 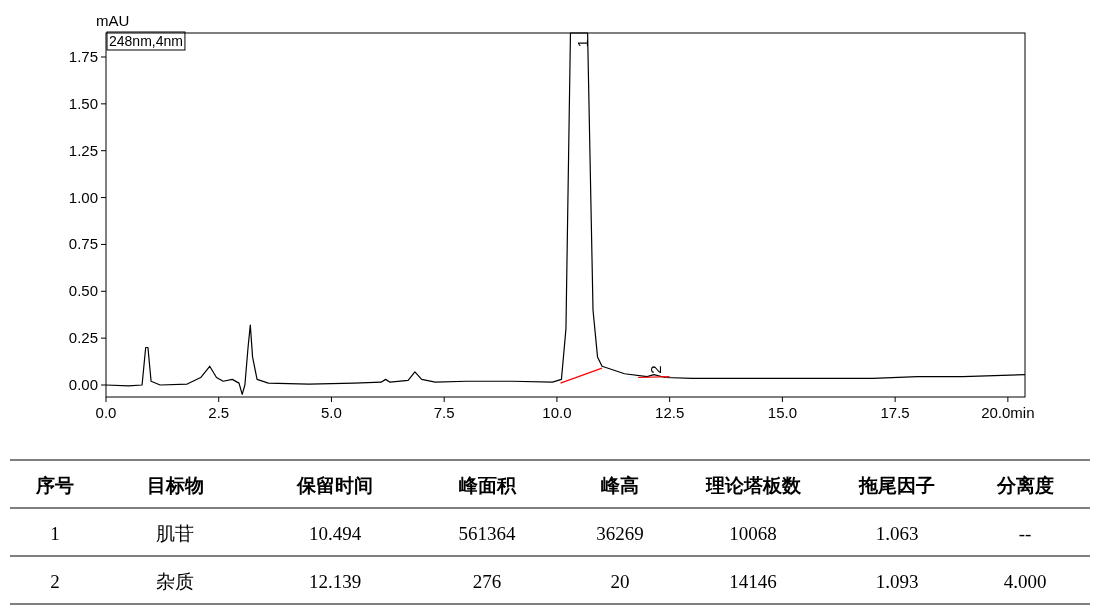 What do you see at coordinates (620, 581) in the screenshot?
I see `text: 20` at bounding box center [620, 581].